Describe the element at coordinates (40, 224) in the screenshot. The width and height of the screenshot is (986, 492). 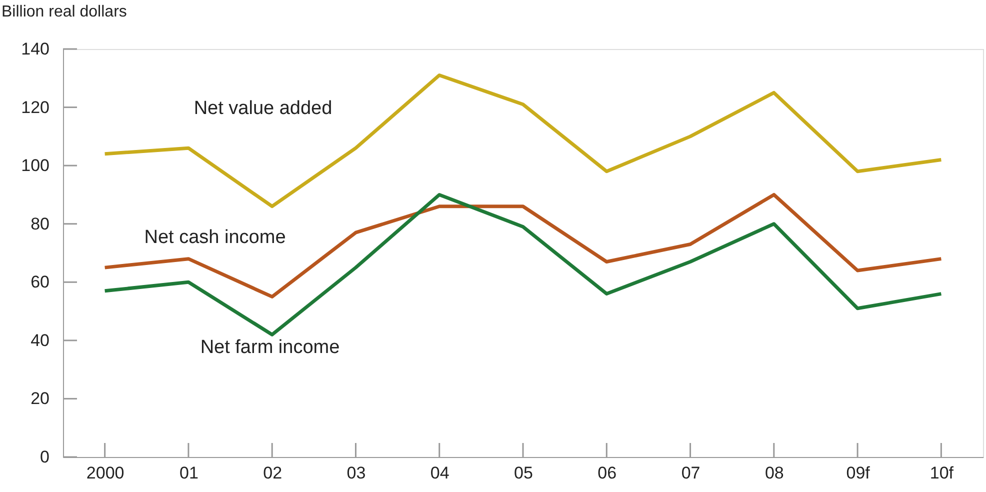
I see `y-tick-label: 80` at that location.